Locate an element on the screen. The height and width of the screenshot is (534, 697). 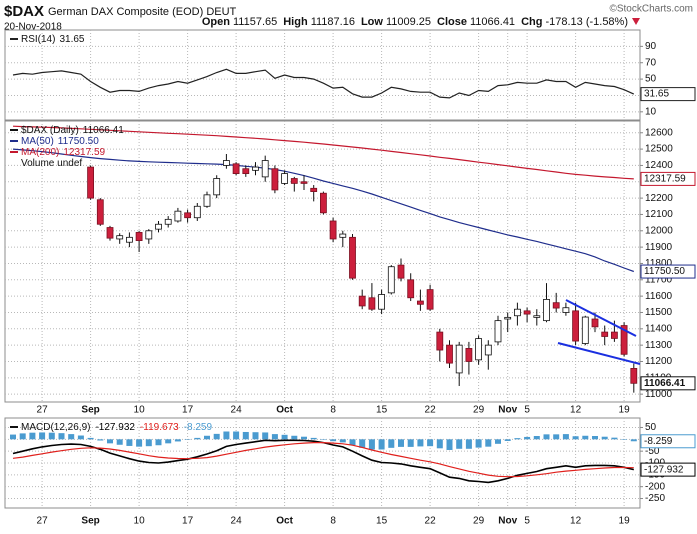
date: 20-Nov-2018 is located at coordinates (33, 27).